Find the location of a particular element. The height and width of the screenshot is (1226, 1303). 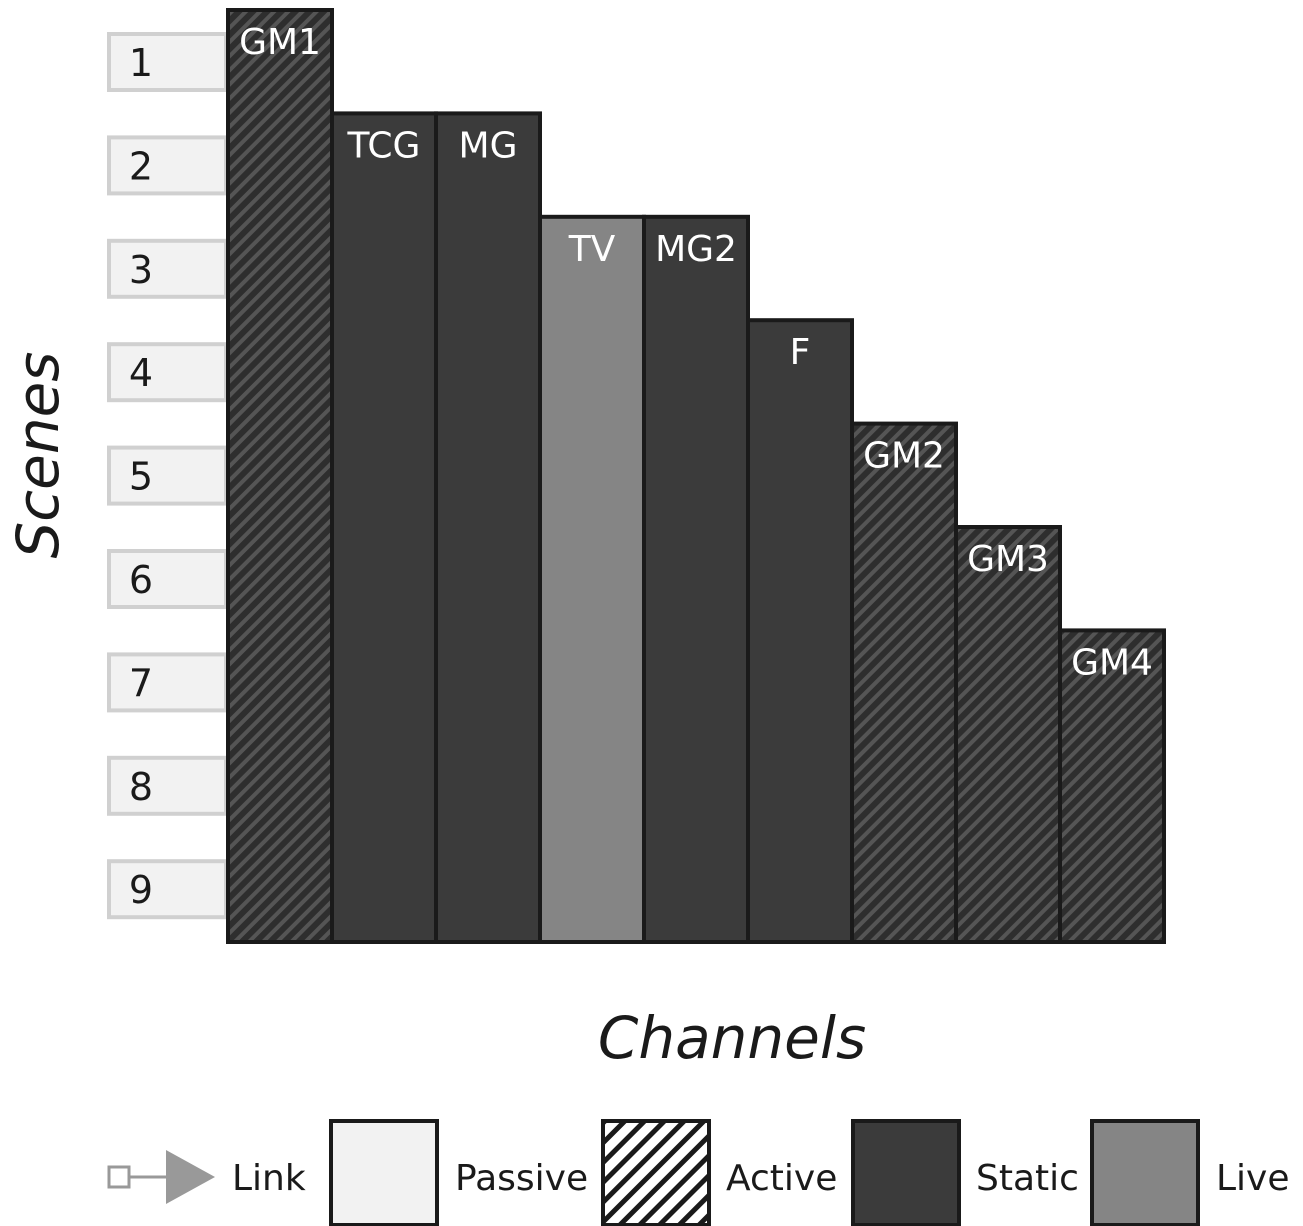

scene-tabs: 1 2 3 4 5 6 7 8 9 is located at coordinates (167, 476).